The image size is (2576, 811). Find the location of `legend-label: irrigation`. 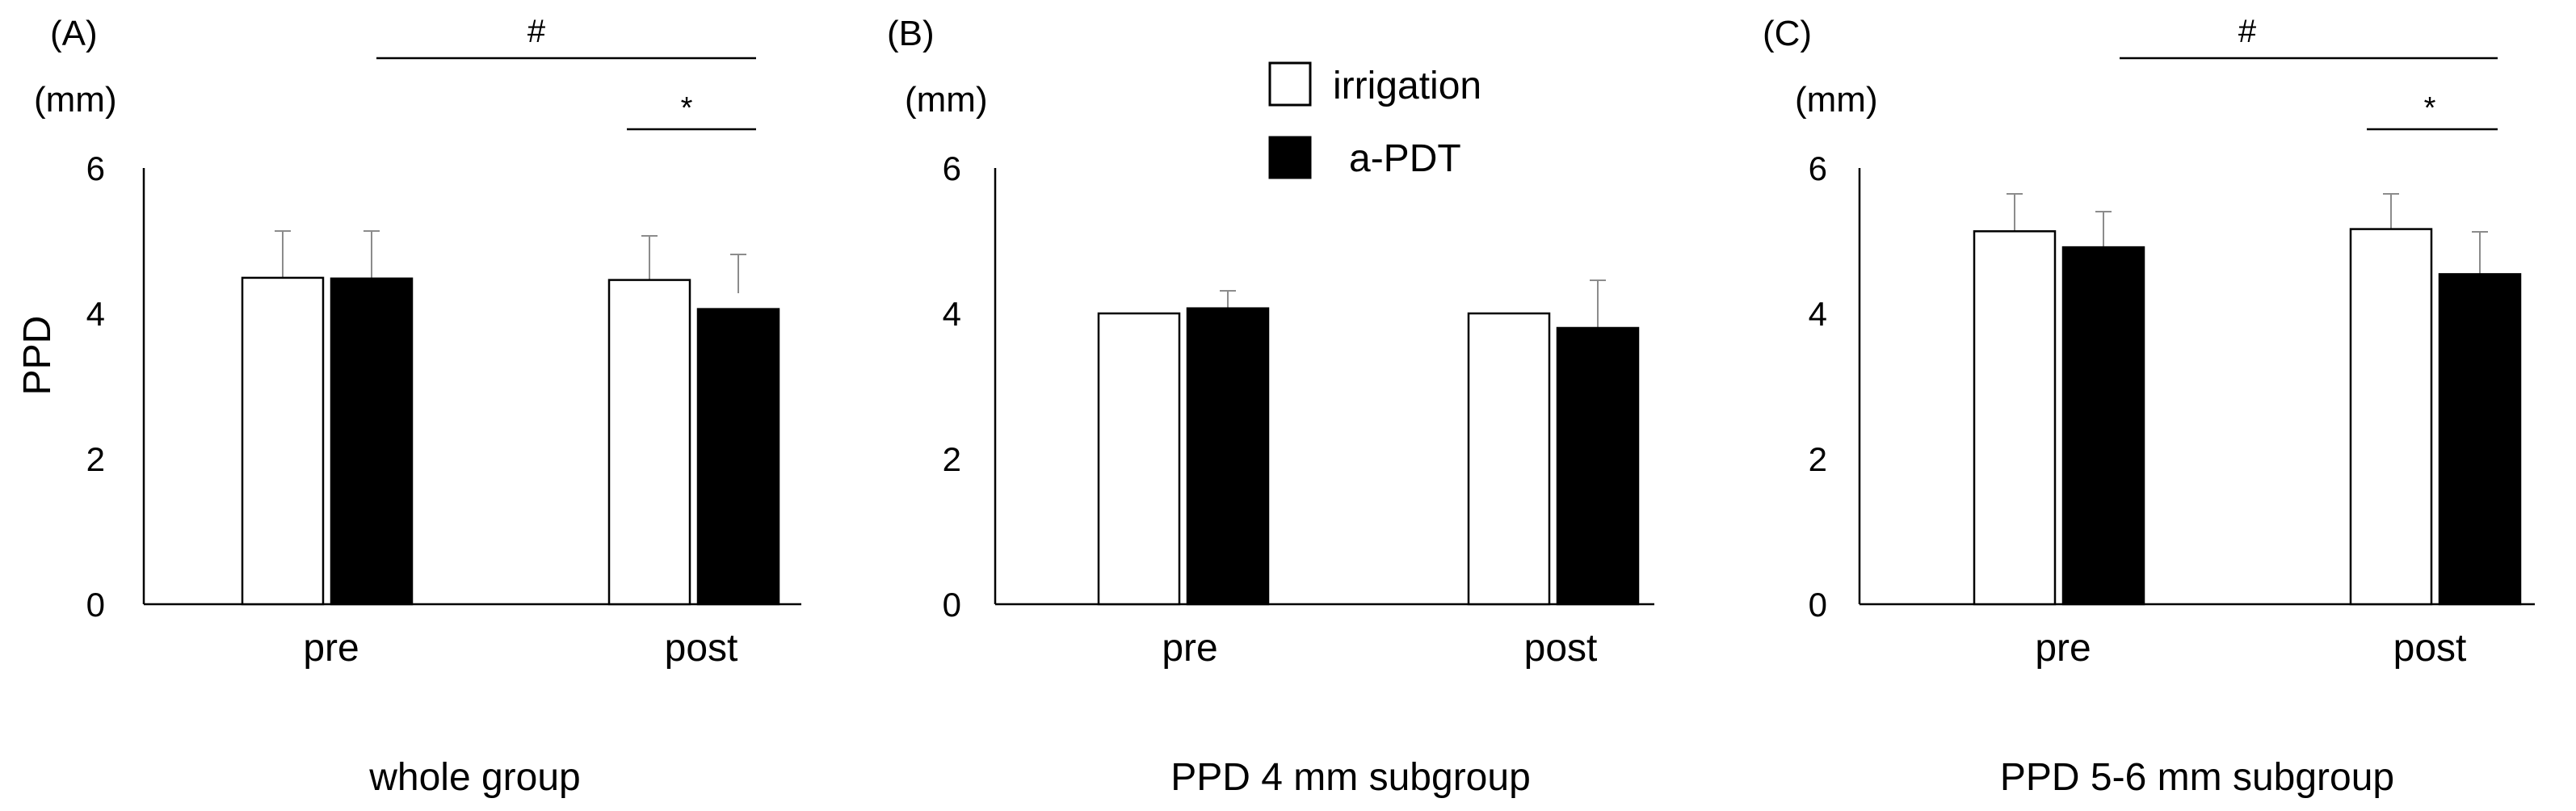

legend-label: irrigation is located at coordinates (1407, 86).